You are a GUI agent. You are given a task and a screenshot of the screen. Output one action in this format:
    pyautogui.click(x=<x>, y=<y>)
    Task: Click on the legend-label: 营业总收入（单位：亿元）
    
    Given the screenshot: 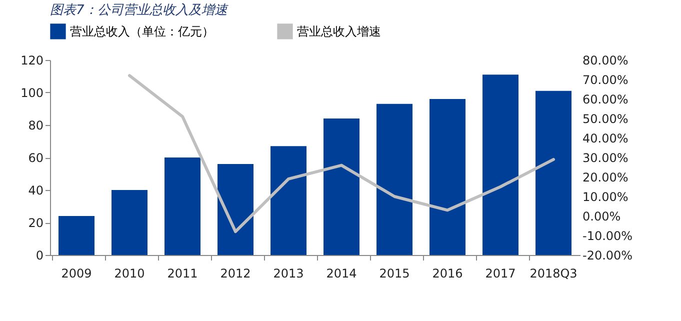 What is the action you would take?
    pyautogui.click(x=142, y=31)
    